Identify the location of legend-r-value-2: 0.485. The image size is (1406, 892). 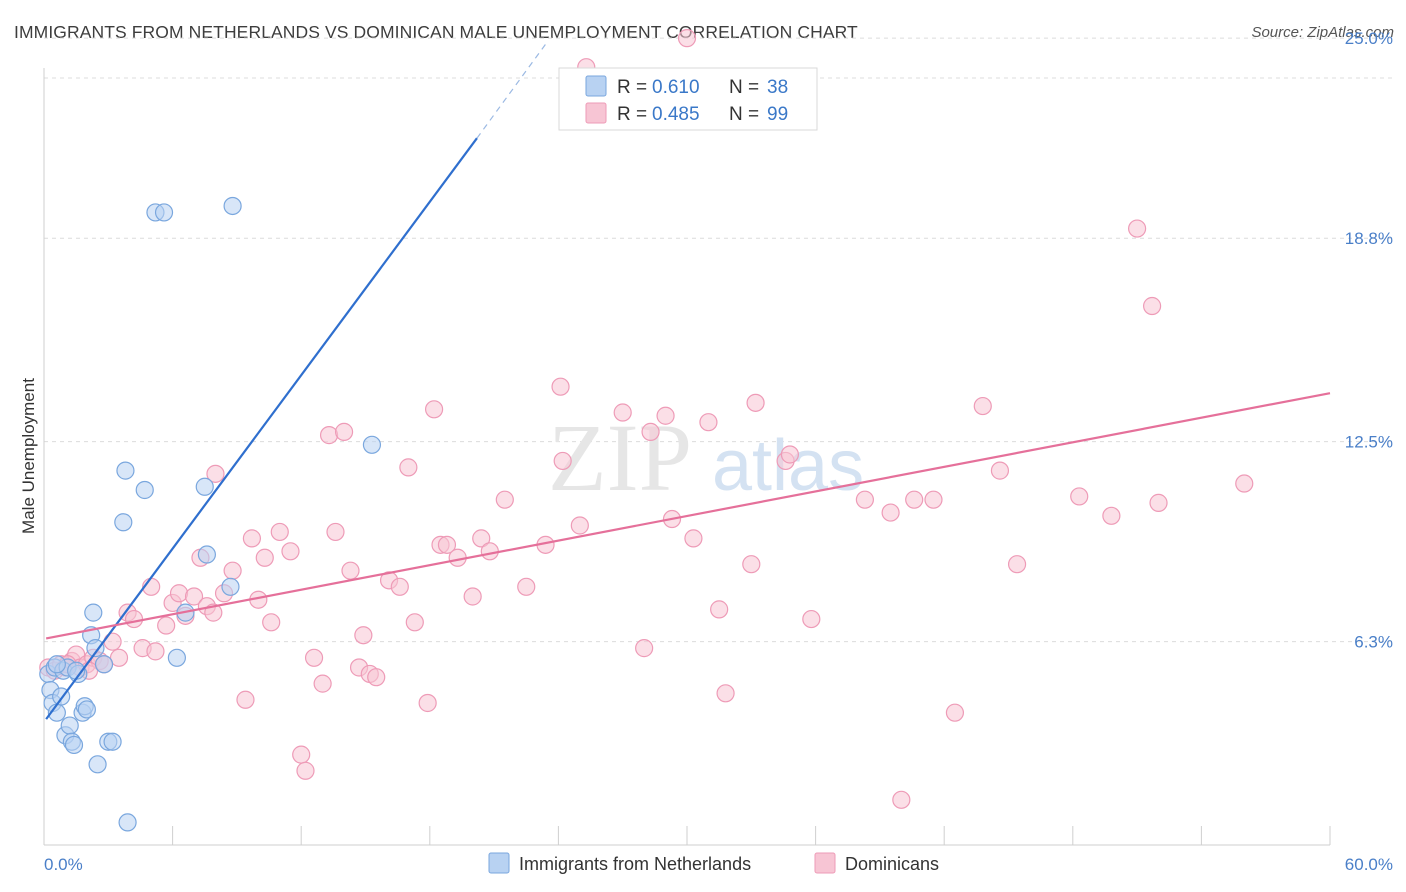
(676, 114).